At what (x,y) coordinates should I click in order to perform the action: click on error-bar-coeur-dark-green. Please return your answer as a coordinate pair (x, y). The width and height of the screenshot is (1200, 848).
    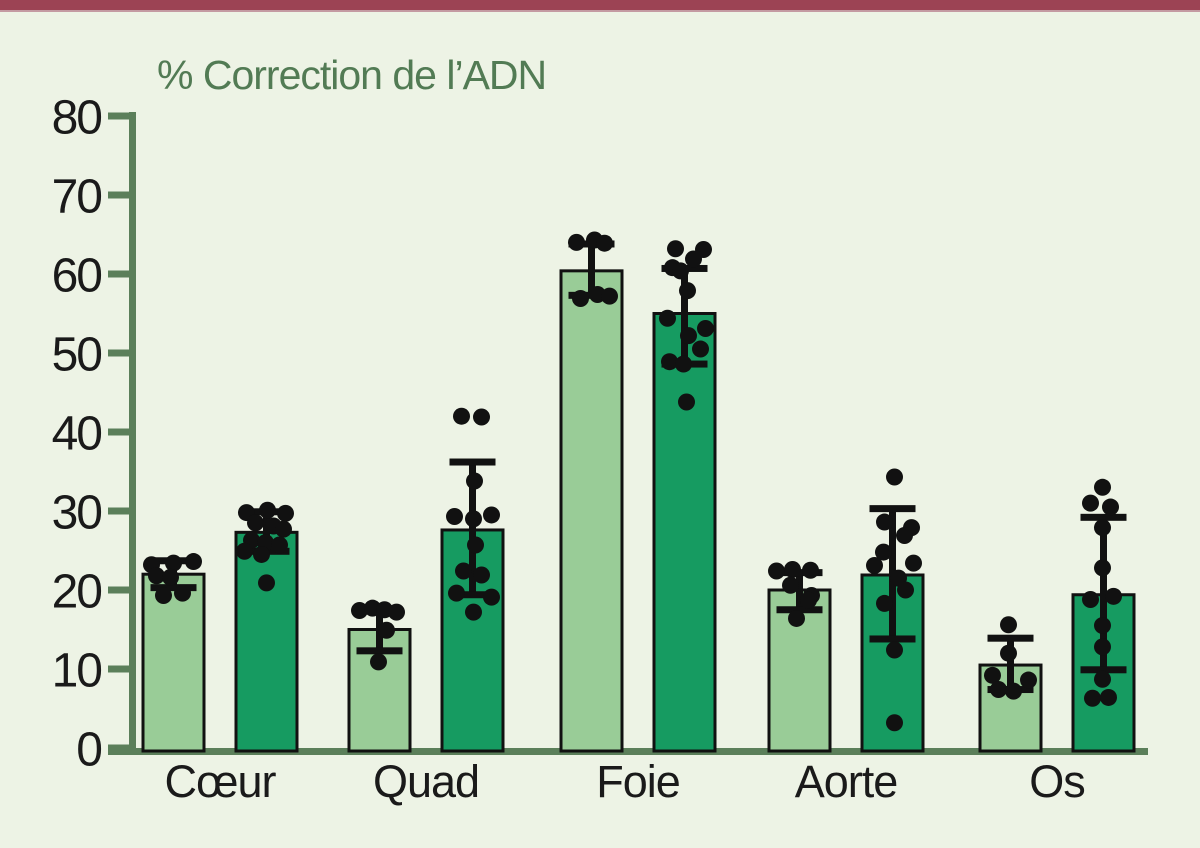
    Looking at the image, I should click on (266, 531).